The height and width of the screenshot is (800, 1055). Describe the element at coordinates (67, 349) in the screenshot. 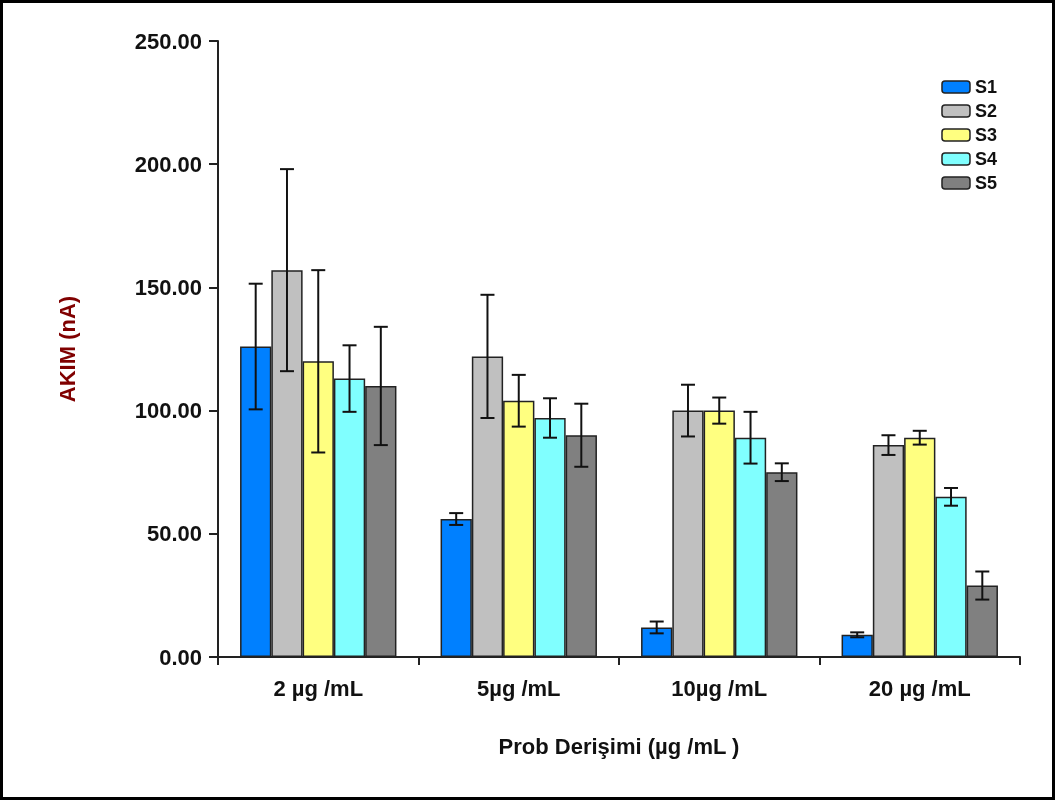

I see `y-axis-title: AKIM (nA)` at that location.